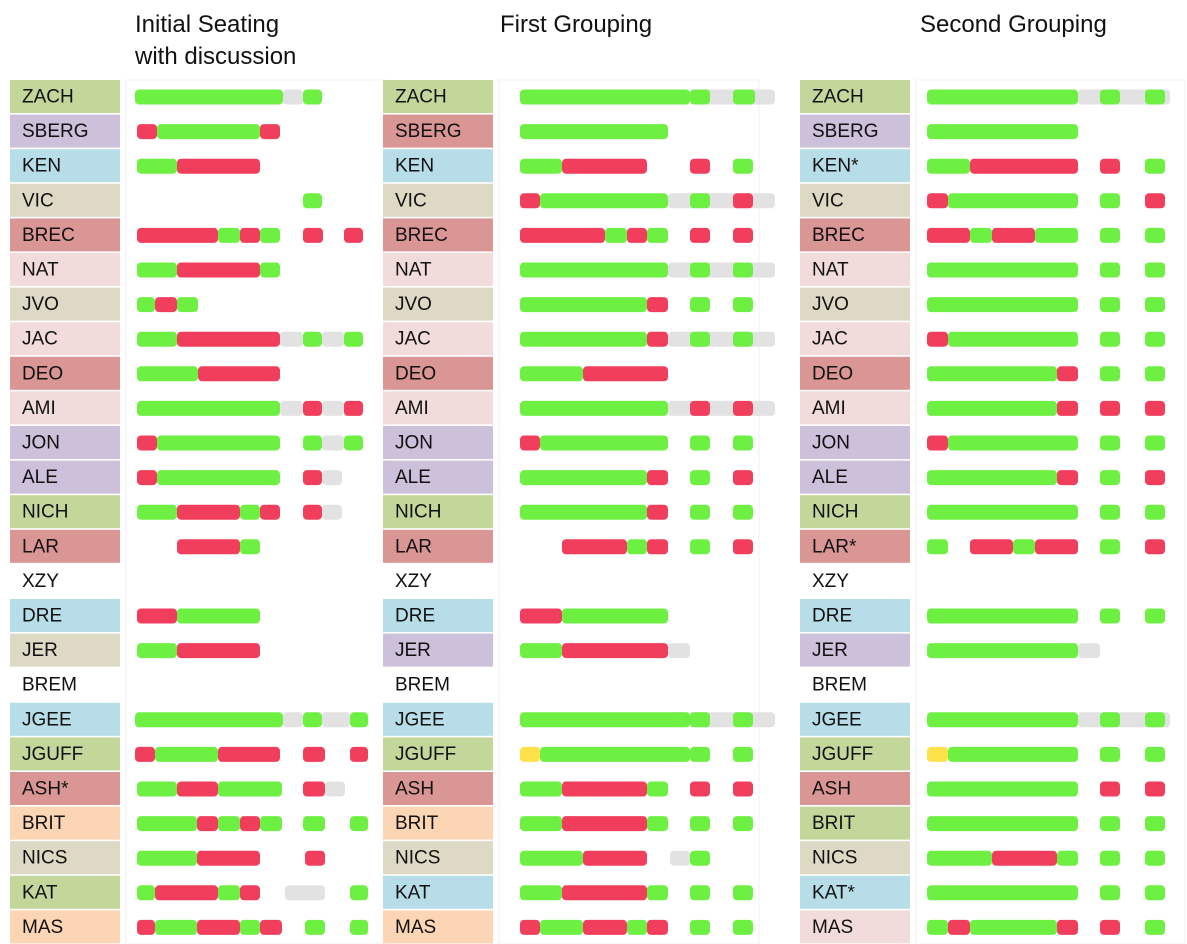 The image size is (1187, 944). Describe the element at coordinates (40, 477) in the screenshot. I see `name-label: ALE` at that location.